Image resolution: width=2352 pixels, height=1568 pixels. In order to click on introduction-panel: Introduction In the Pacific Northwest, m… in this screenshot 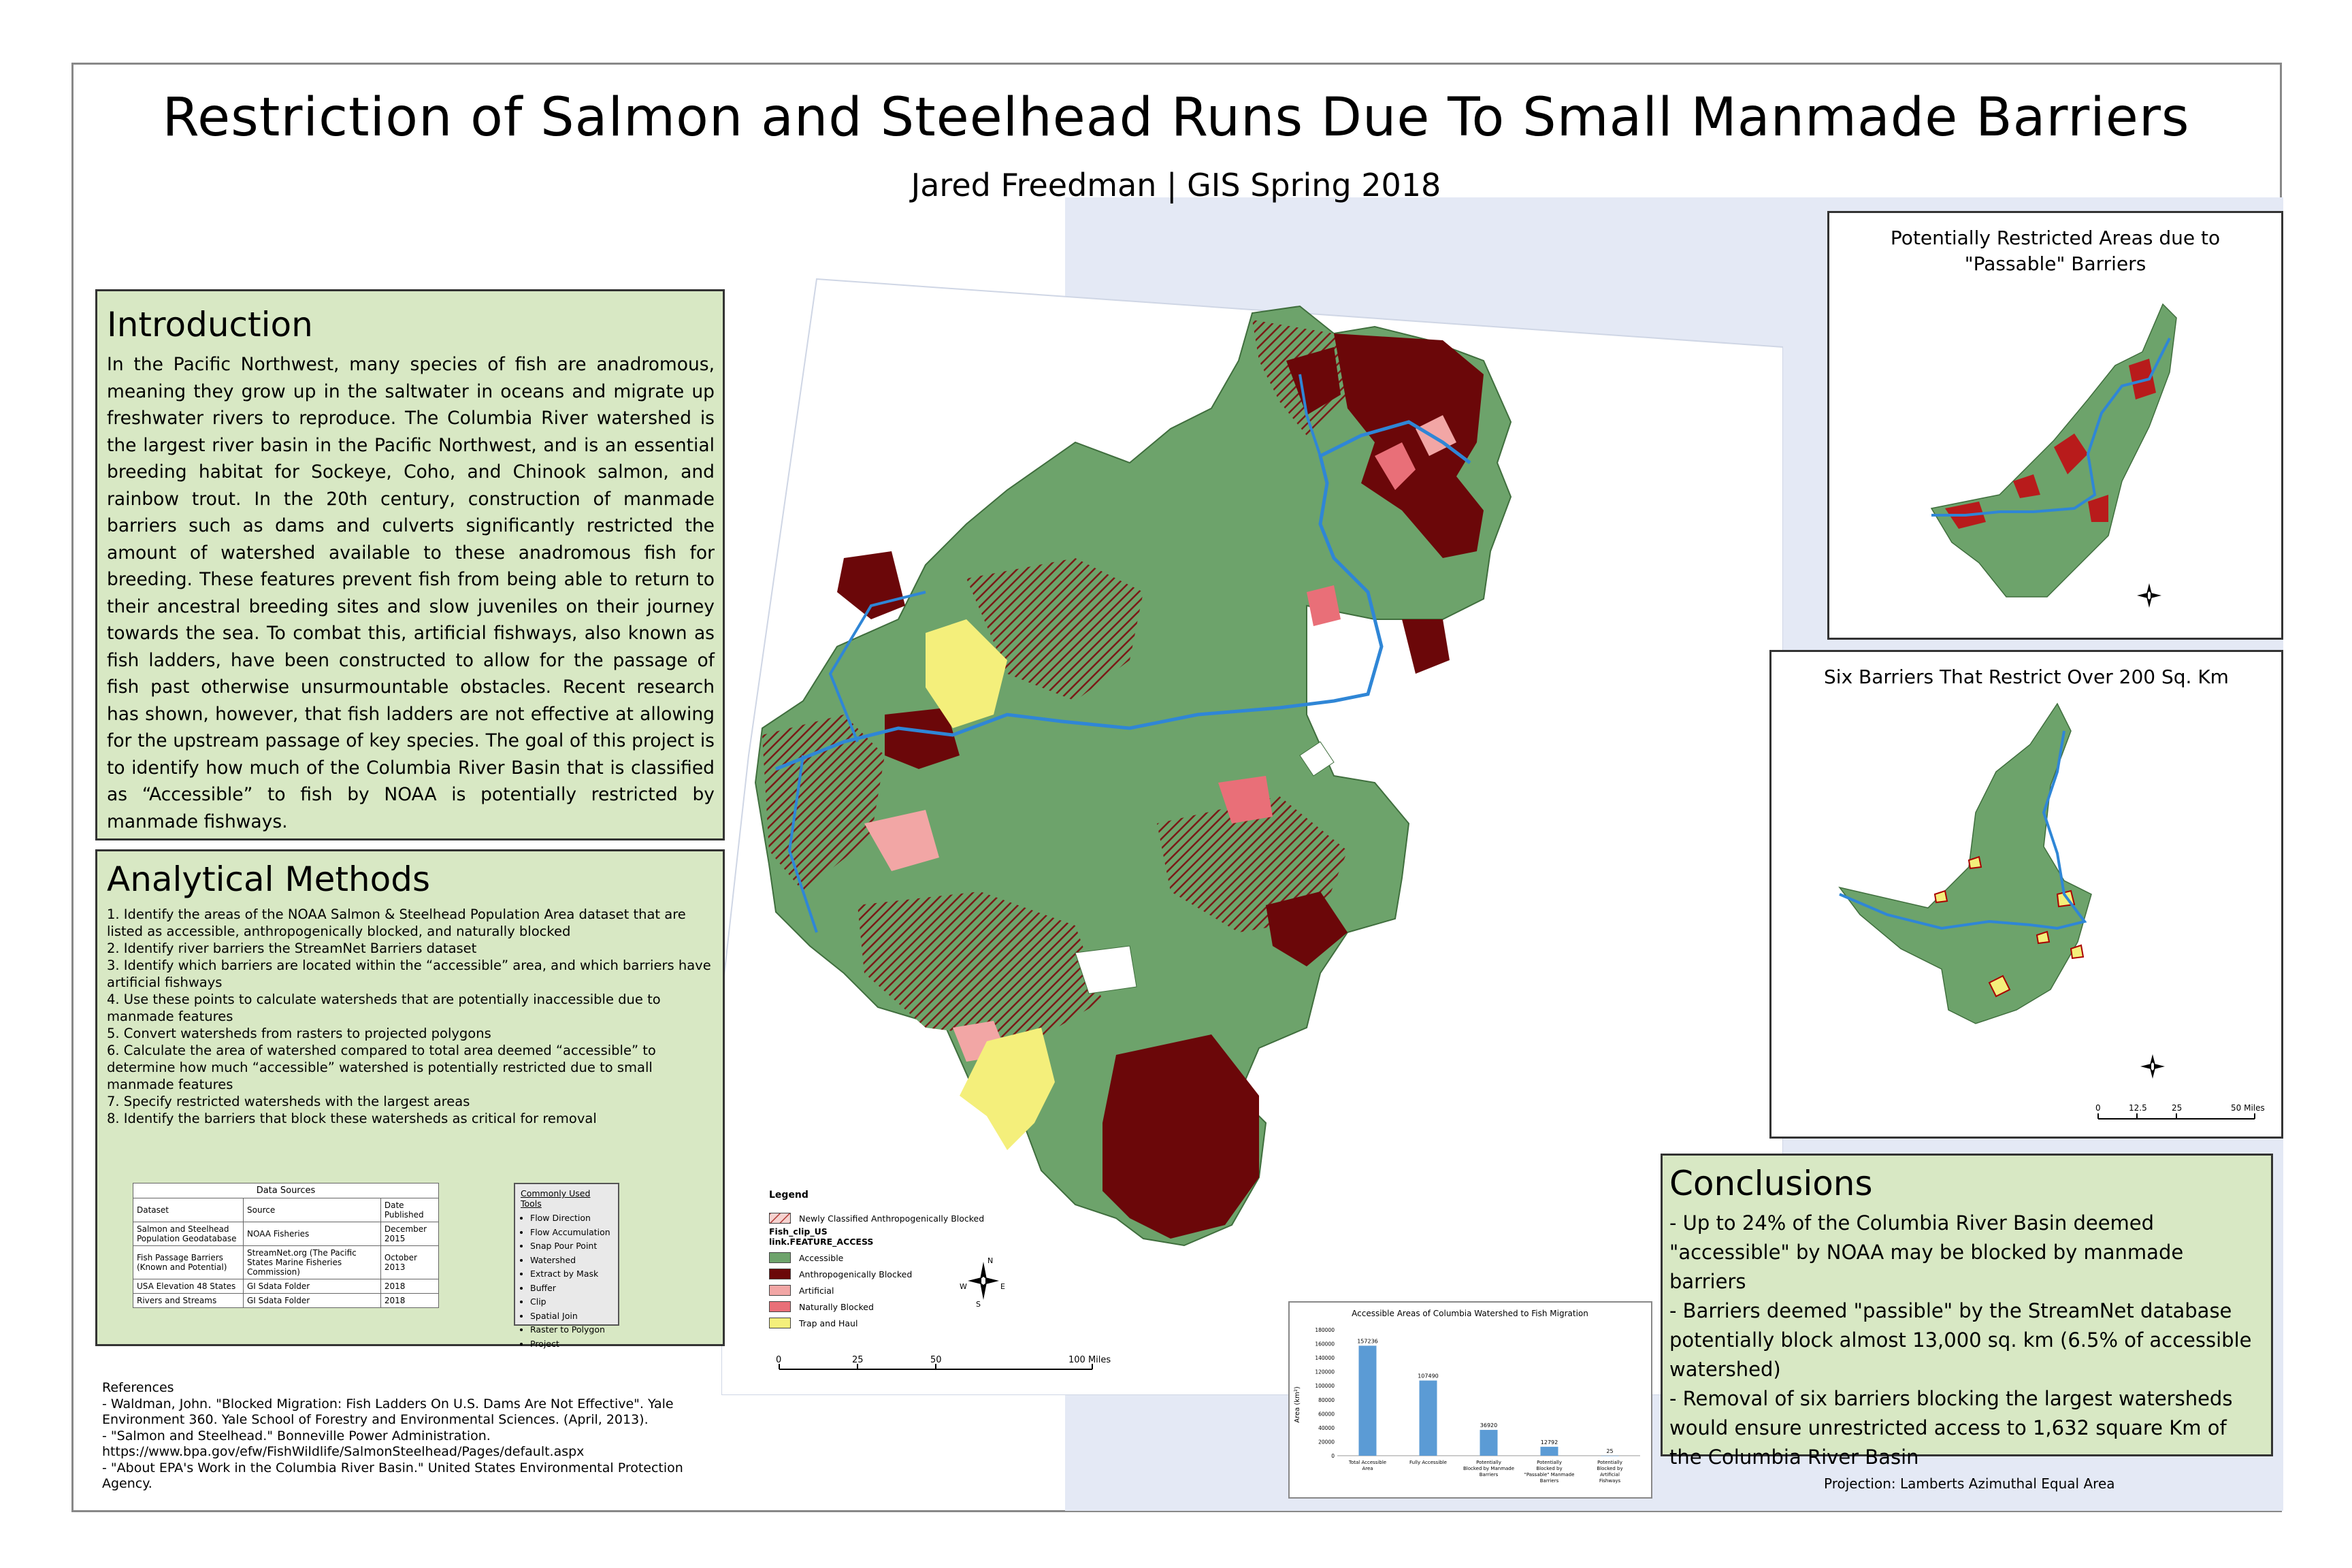, I will do `click(410, 564)`.